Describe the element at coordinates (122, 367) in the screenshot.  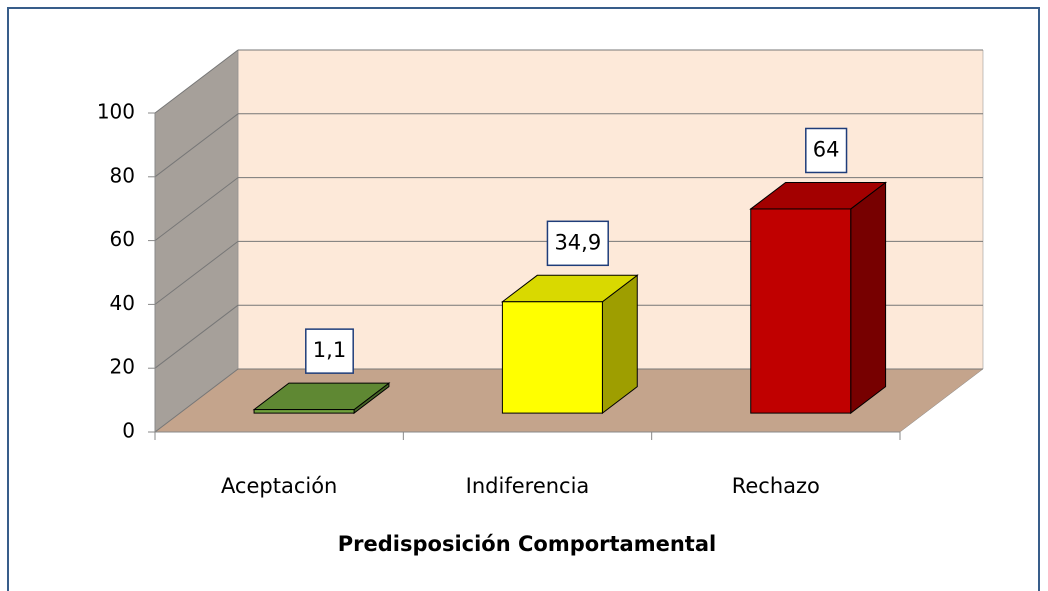
I see `y-tick-label: 20` at that location.